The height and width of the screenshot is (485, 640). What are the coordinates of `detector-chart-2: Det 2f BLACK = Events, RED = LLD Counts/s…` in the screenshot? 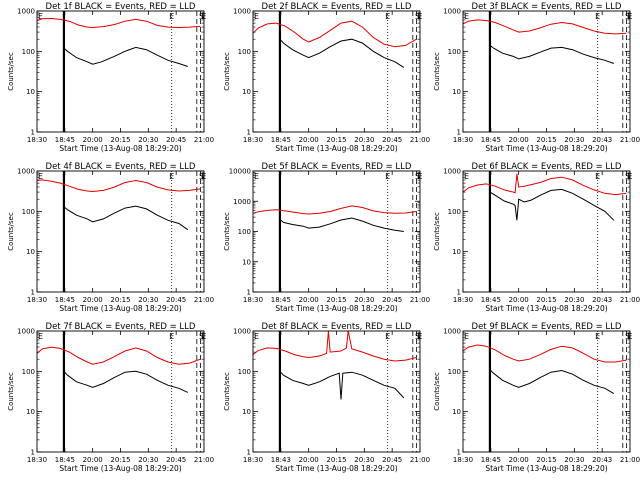 It's located at (326, 77).